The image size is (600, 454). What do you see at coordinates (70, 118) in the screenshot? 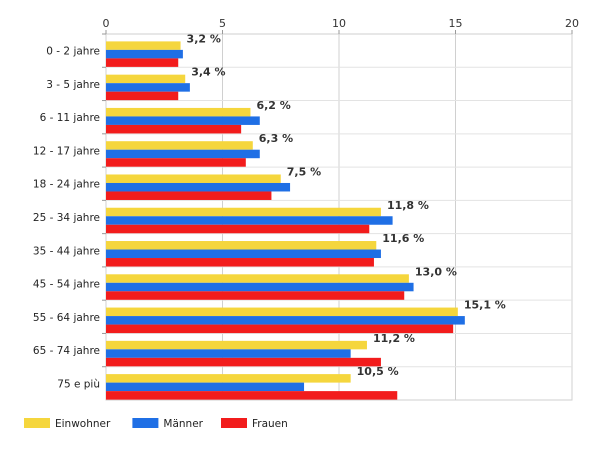
I see `y-category-label: 6 - 11 jahre` at bounding box center [70, 118].